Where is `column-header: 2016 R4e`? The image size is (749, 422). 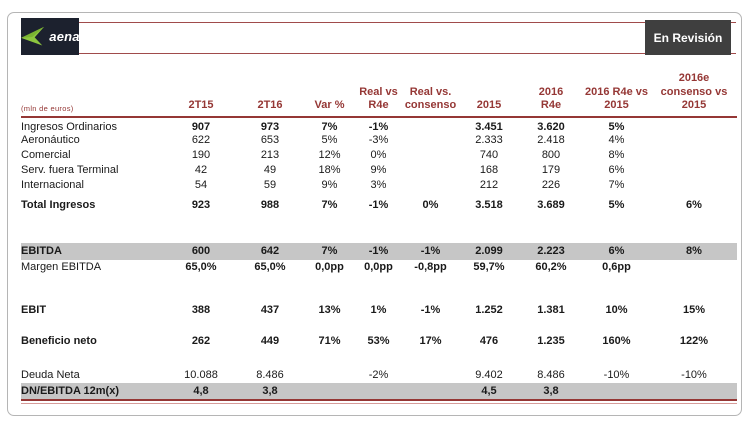 column-header: 2016 R4e is located at coordinates (551, 87).